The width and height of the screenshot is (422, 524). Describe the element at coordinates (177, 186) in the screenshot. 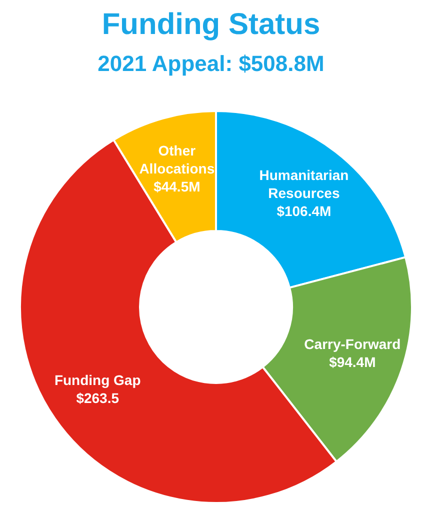

I see `data-label: $44.5M` at that location.